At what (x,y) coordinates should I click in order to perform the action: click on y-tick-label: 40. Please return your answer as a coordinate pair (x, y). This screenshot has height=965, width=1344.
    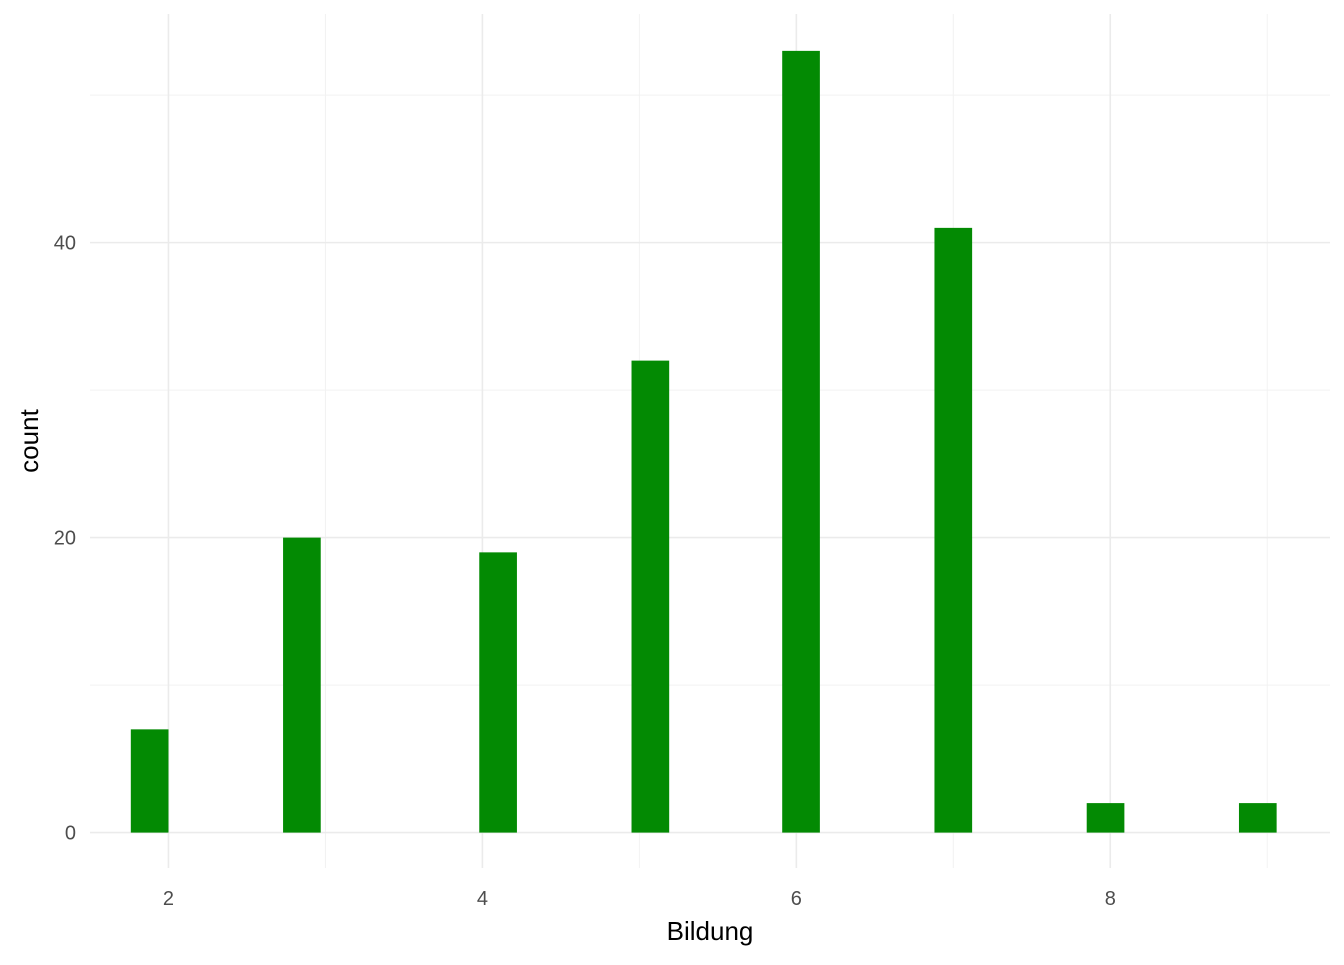
    Looking at the image, I should click on (65, 244).